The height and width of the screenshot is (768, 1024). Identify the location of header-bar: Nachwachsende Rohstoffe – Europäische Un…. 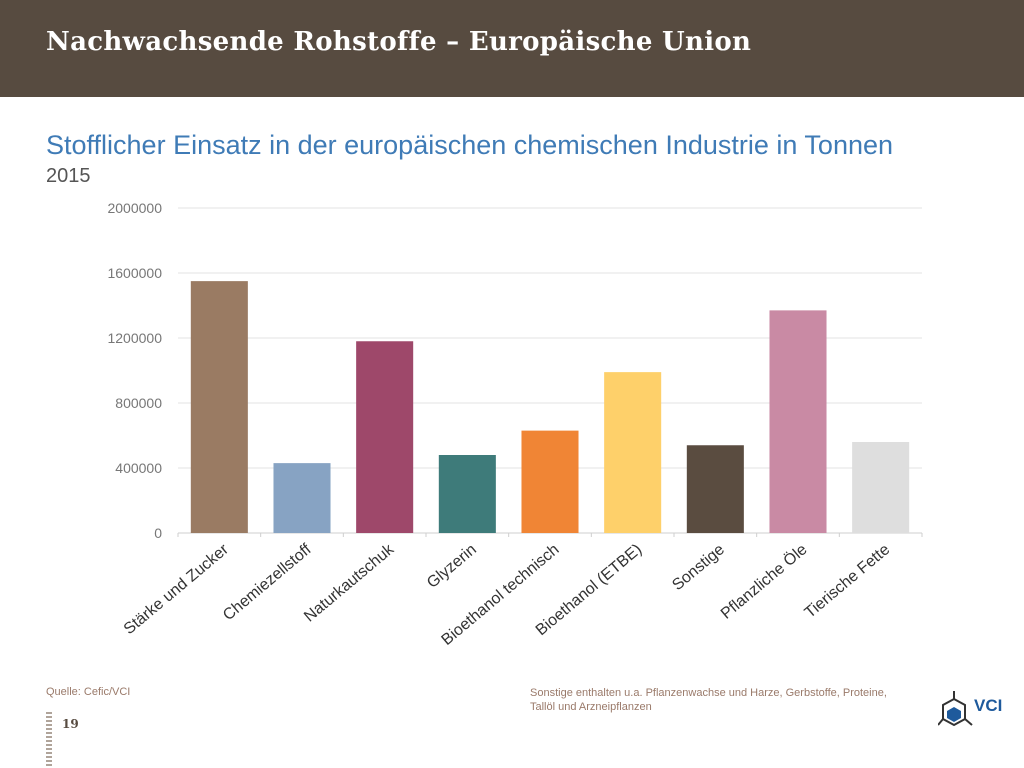
(512, 48).